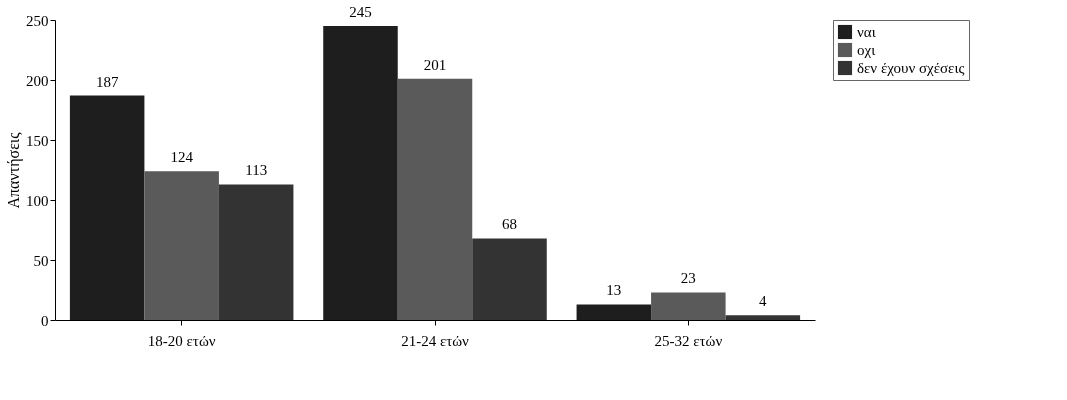 The height and width of the screenshot is (400, 1067). Describe the element at coordinates (37, 200) in the screenshot. I see `y-tick-label: 100` at that location.